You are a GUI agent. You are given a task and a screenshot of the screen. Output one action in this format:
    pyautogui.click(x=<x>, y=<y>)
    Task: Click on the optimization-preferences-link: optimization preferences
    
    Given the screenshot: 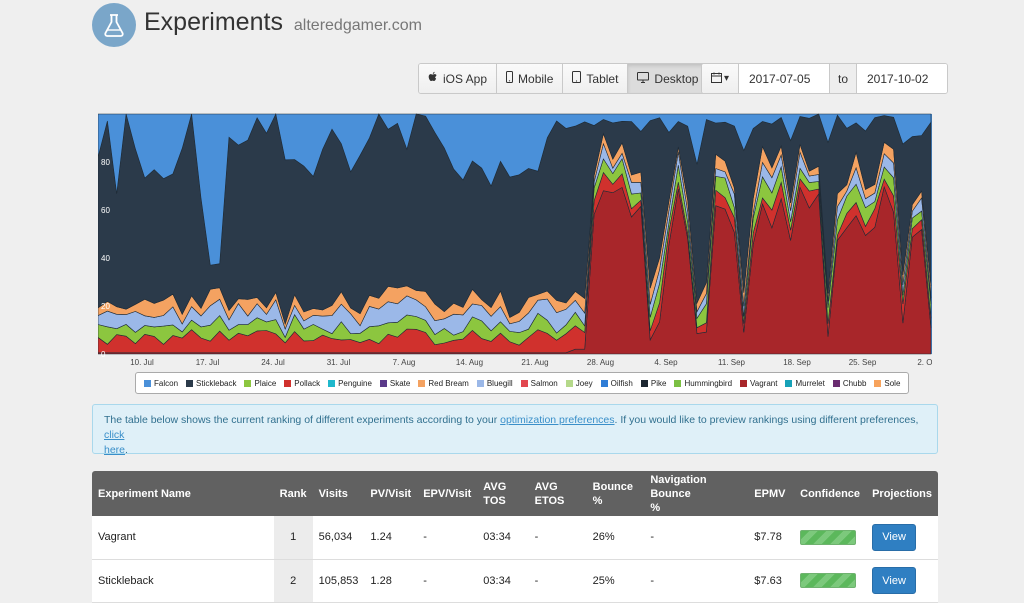 What is the action you would take?
    pyautogui.click(x=557, y=420)
    